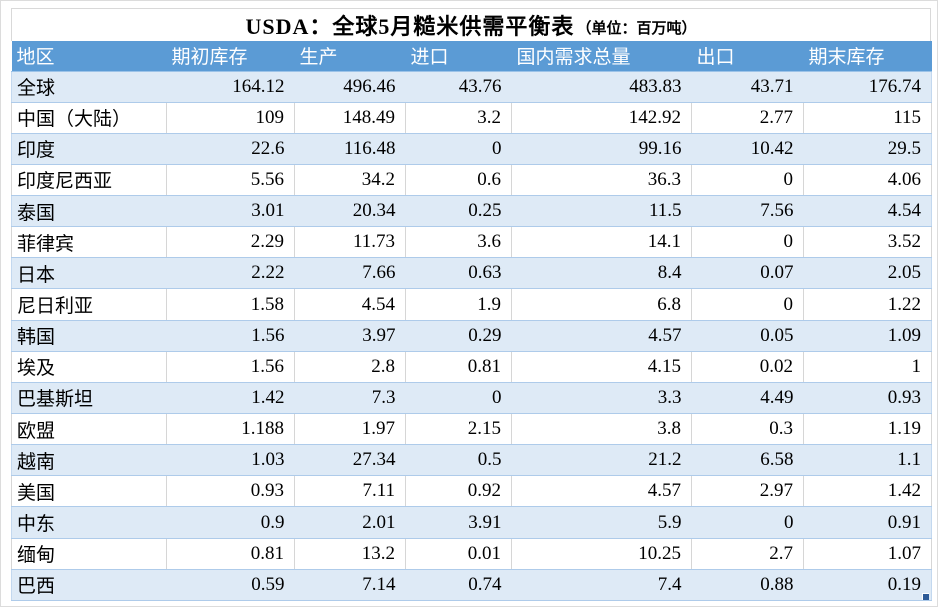 The height and width of the screenshot is (607, 938). Describe the element at coordinates (458, 56) in the screenshot. I see `column-header: 进口` at that location.